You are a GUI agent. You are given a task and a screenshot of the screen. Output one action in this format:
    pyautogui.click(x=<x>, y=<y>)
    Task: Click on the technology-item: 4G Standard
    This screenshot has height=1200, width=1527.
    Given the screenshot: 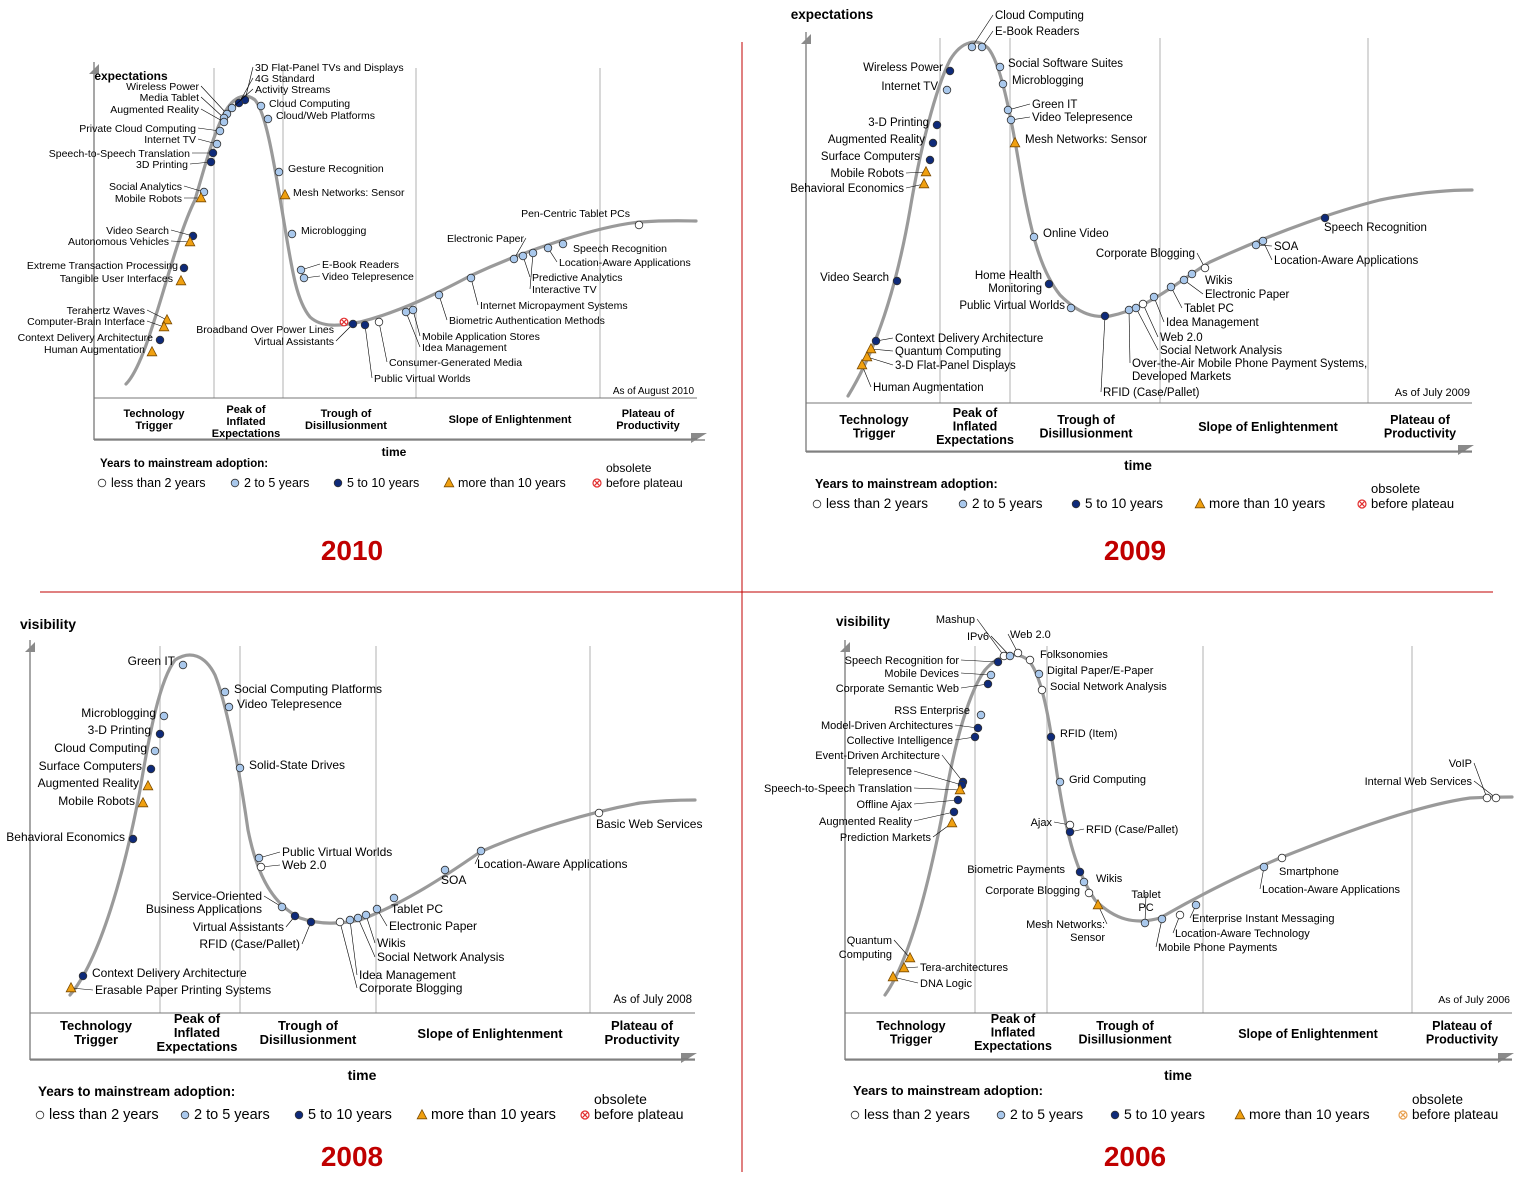 What is the action you would take?
    pyautogui.click(x=274, y=90)
    